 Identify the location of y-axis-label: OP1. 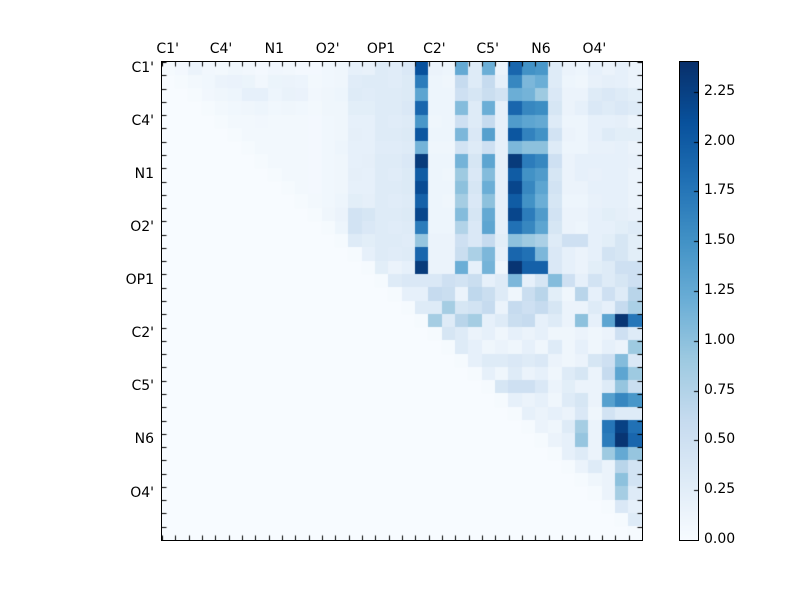
(139, 280).